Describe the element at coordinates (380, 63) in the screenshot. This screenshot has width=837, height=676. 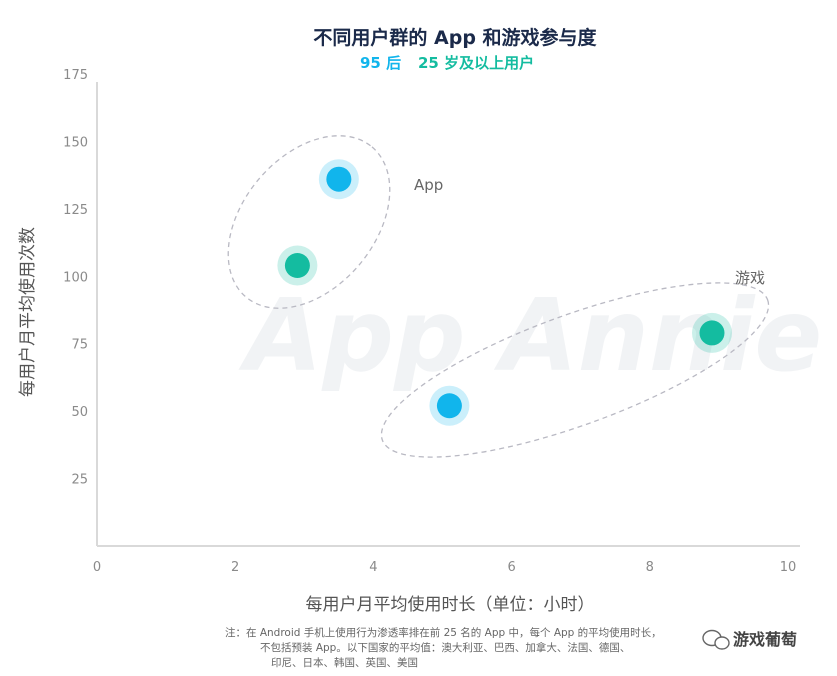
I see `legend-entry-95: 95 后` at that location.